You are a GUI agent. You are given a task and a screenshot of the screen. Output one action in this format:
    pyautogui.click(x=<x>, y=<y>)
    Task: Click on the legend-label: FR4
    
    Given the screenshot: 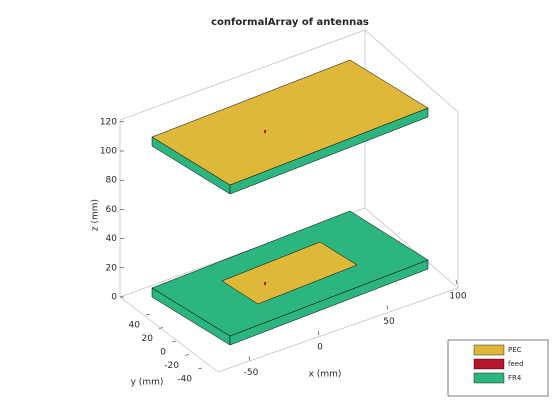 What is the action you would take?
    pyautogui.click(x=515, y=378)
    